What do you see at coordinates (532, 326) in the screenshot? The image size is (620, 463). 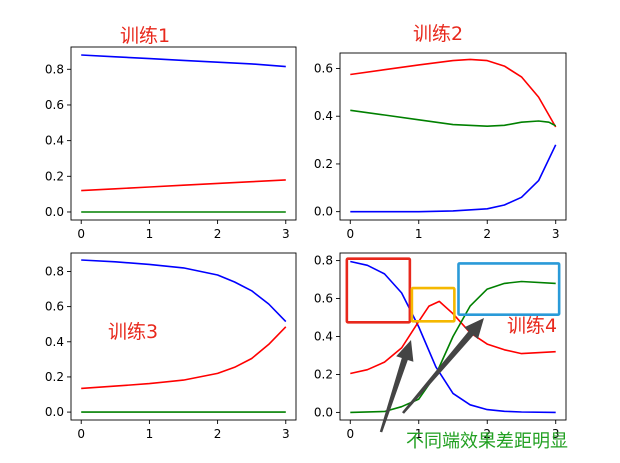 I see `annotation-label-4: 训练4` at bounding box center [532, 326].